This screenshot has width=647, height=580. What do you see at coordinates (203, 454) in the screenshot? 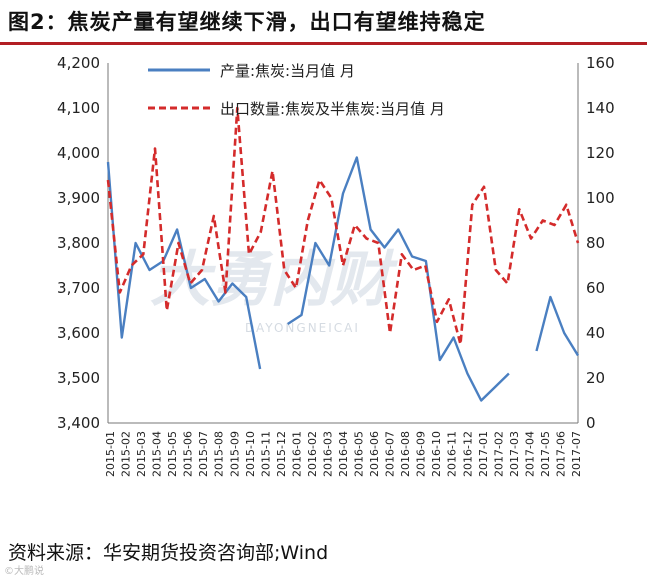
I see `x-tick-label: 2015-07` at bounding box center [203, 454].